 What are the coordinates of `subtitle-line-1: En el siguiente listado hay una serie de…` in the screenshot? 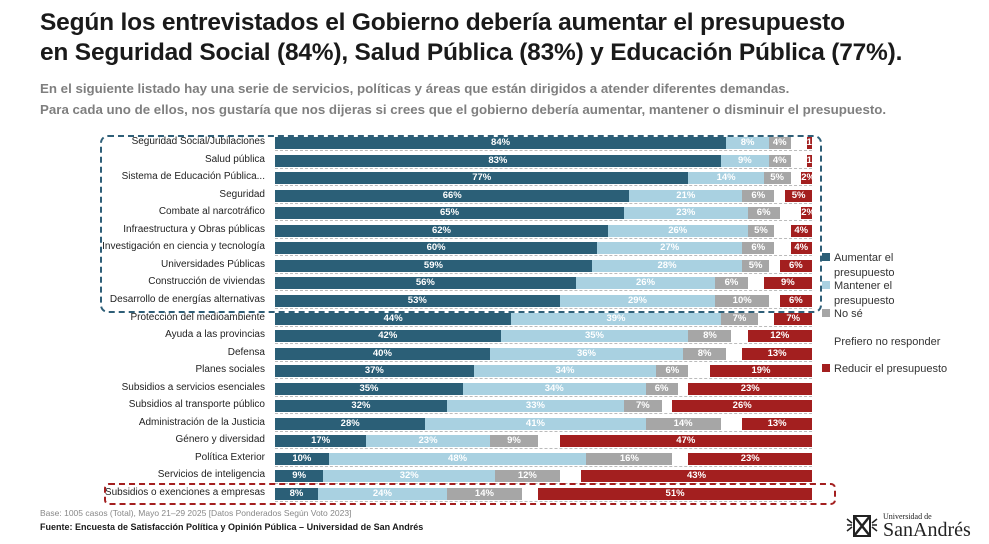 It's located at (415, 88).